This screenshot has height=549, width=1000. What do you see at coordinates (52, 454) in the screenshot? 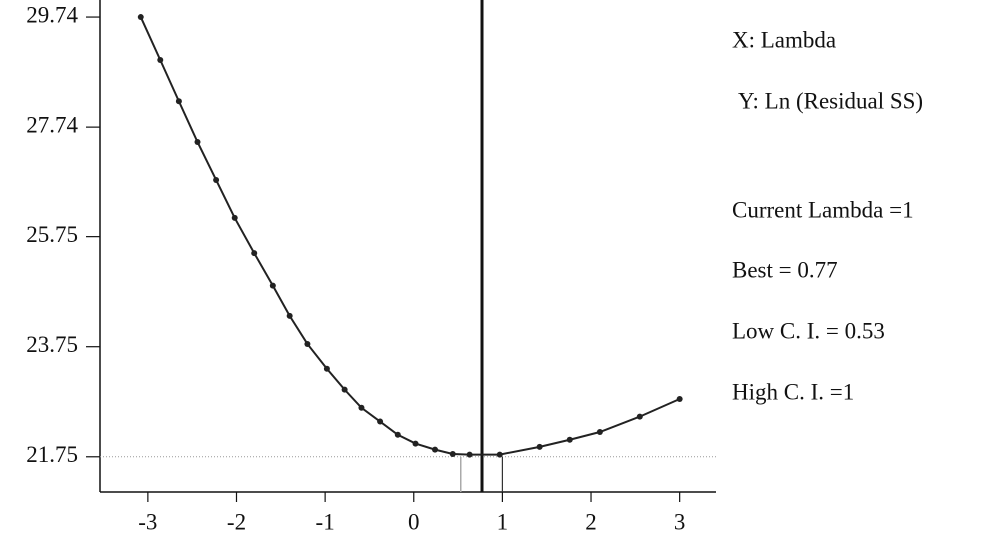
I see `y-tick-label: 21.75` at bounding box center [52, 454].